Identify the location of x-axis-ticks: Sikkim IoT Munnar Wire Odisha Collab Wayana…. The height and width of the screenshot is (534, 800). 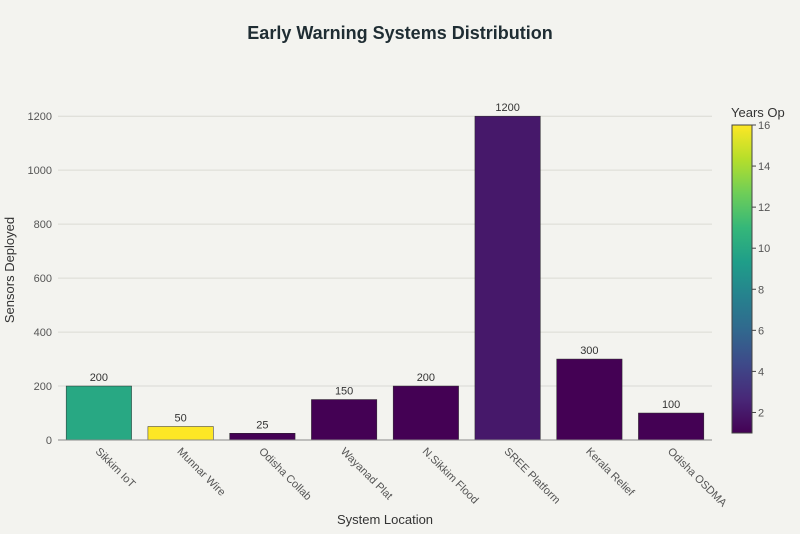
(411, 478).